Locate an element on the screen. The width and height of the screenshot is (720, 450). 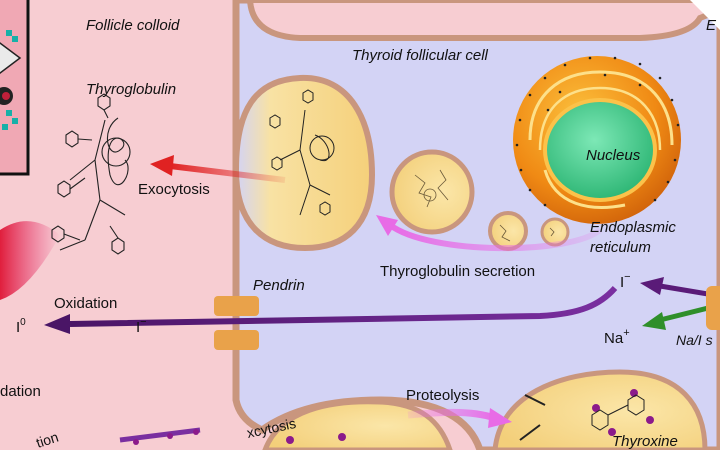
vesicle-thyroglobulin-molecule is located at coordinates (302, 152).